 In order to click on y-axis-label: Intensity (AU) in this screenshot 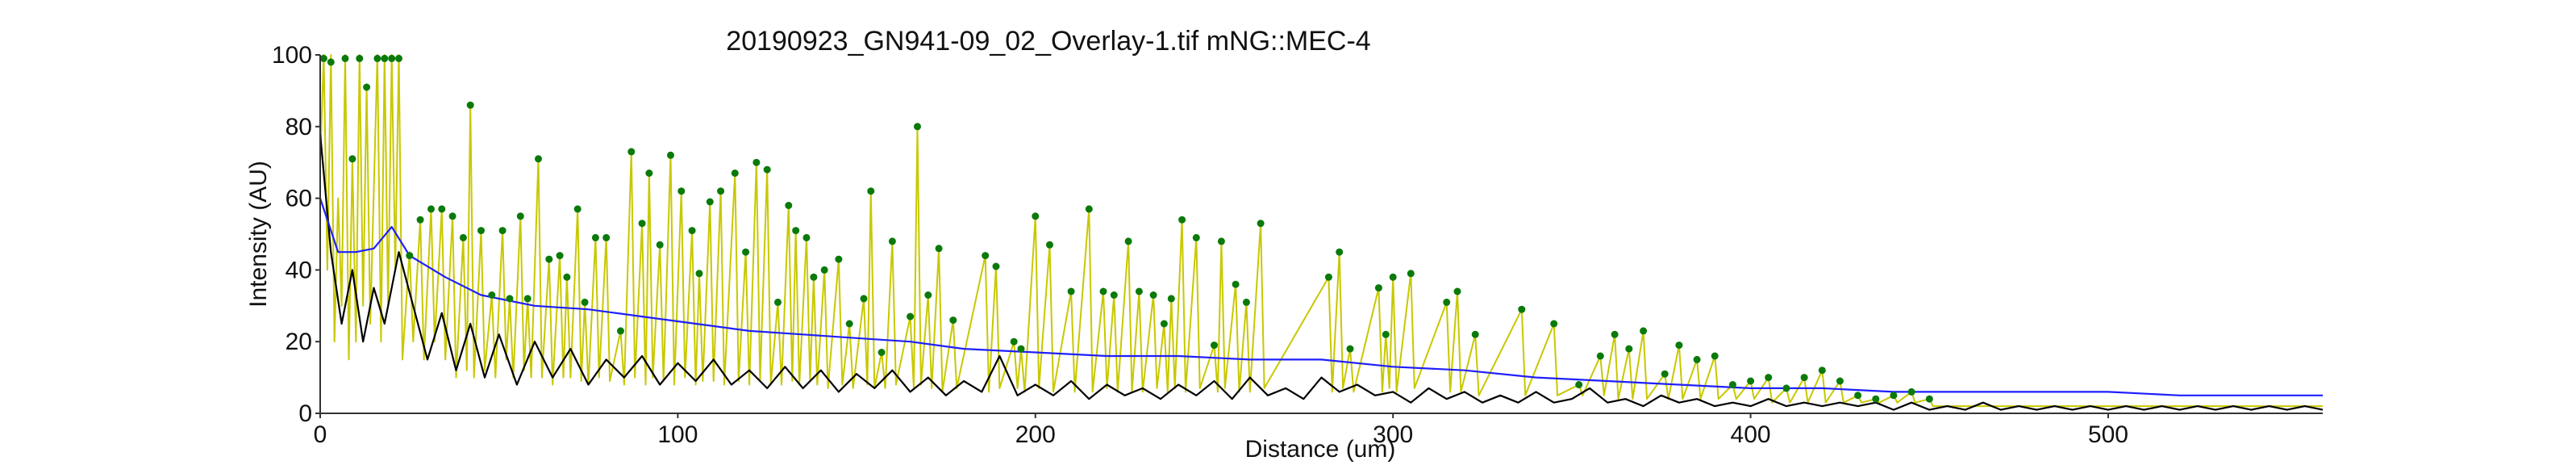, I will do `click(258, 234)`.